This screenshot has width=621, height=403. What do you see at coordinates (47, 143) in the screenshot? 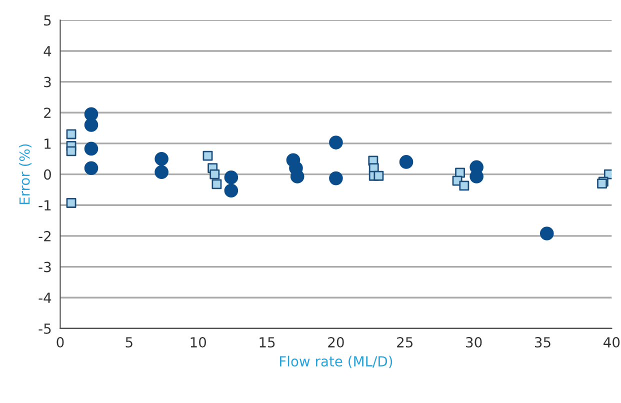
I see `y-tick-label: 1` at bounding box center [47, 143].